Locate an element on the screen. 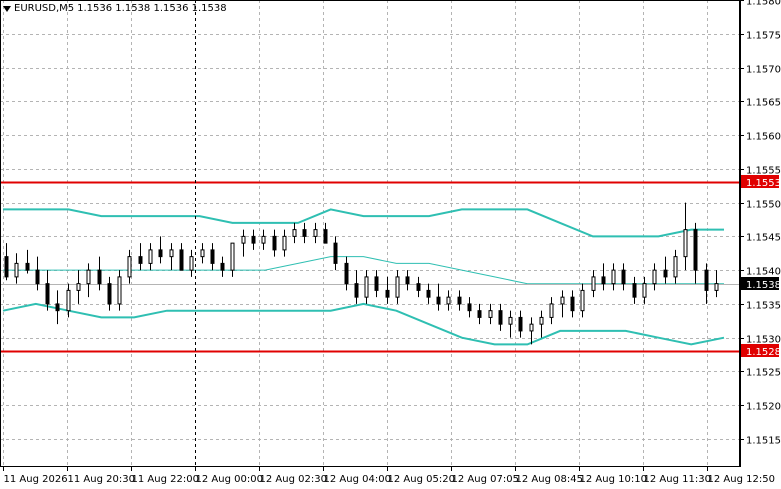 This screenshot has height=489, width=781. y-tick-label: 1.1540 is located at coordinates (763, 272).